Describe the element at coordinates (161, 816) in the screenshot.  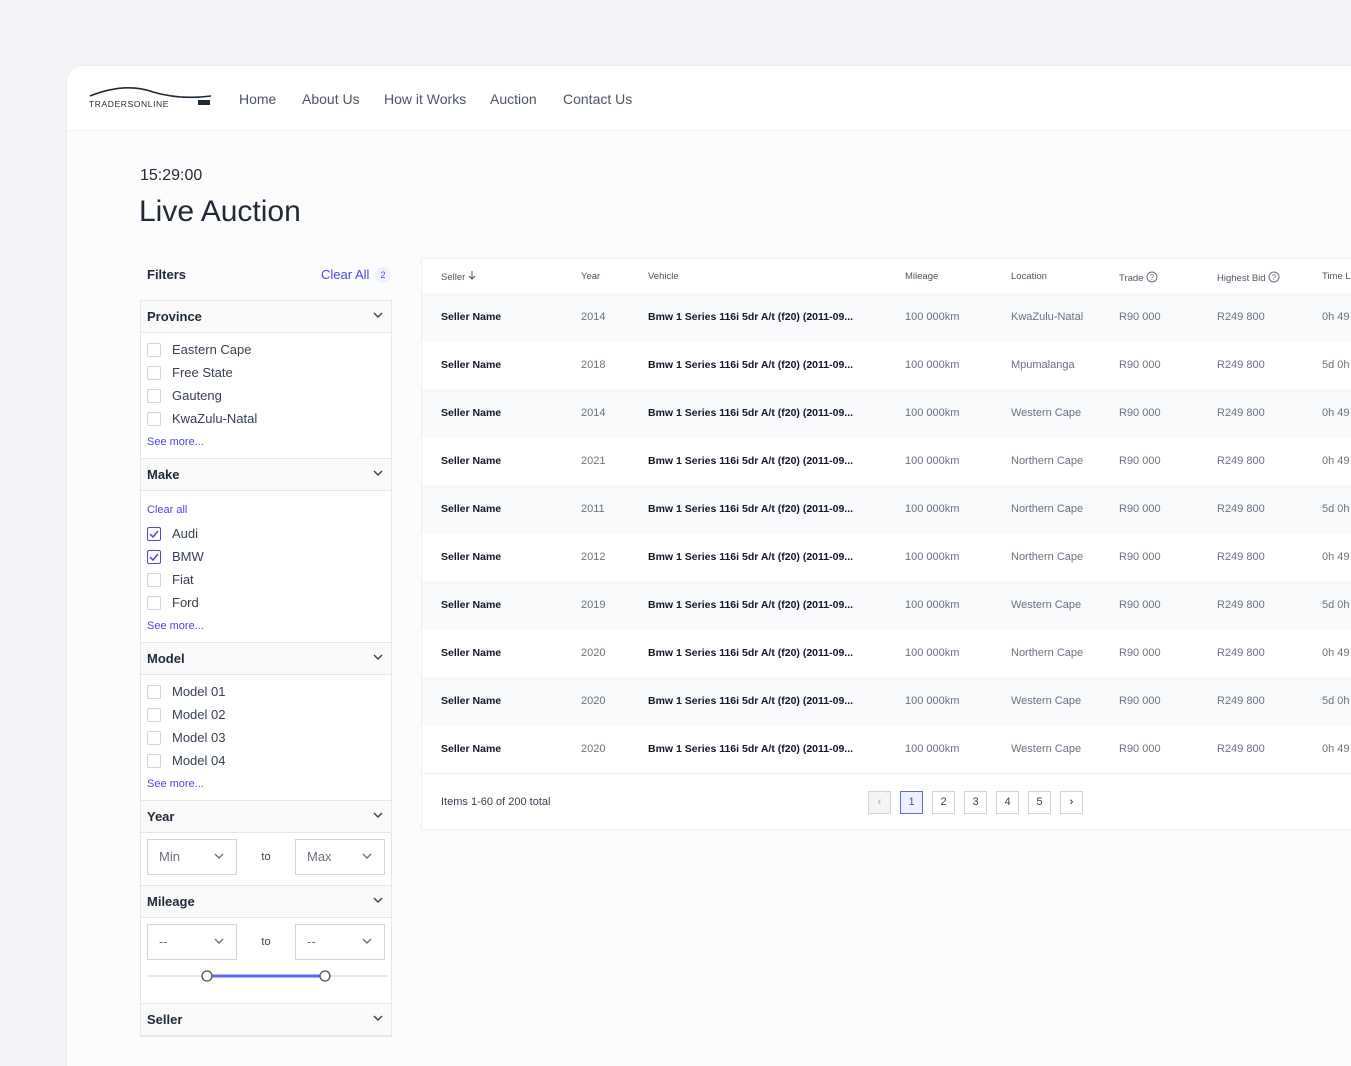
I see `section-title: Year` at that location.